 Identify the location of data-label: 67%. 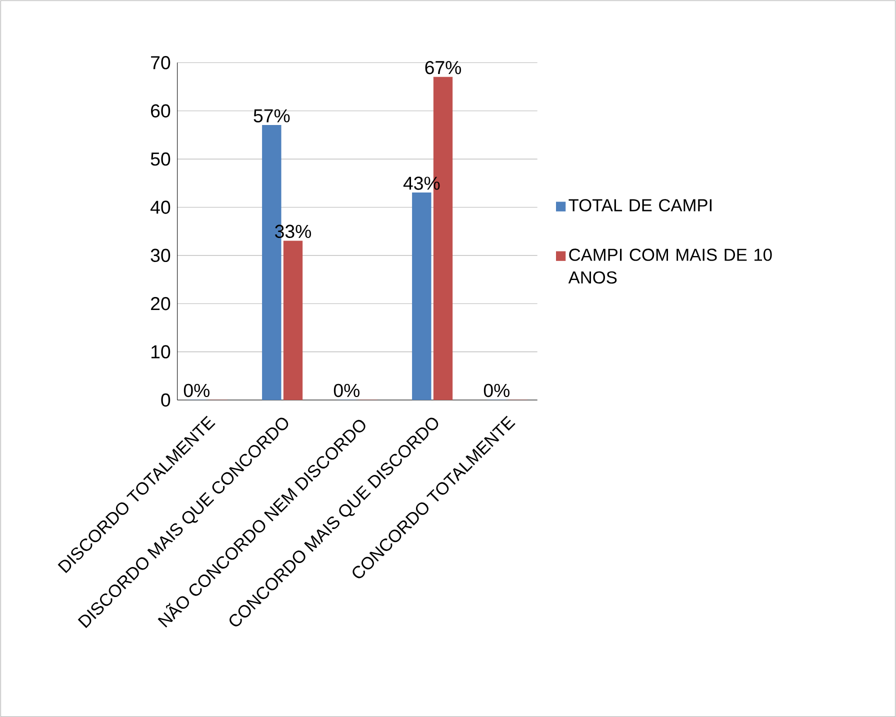
(443, 67).